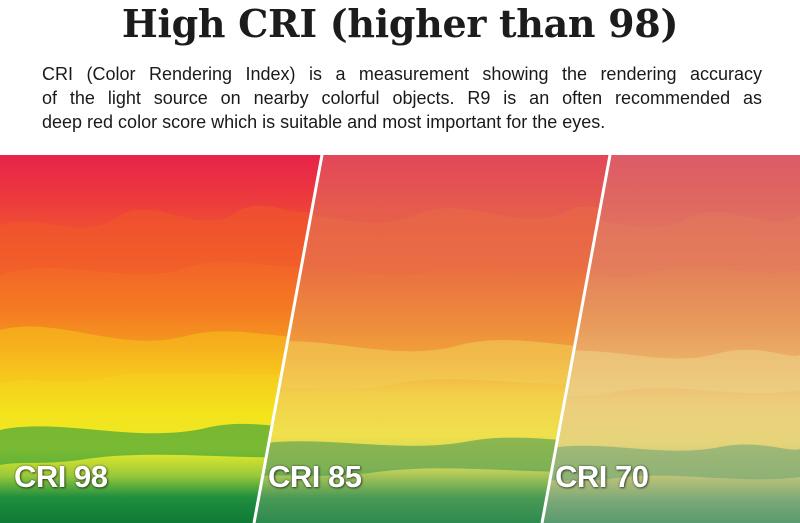  Describe the element at coordinates (602, 476) in the screenshot. I see `label-cri-70: CRI 70` at that location.